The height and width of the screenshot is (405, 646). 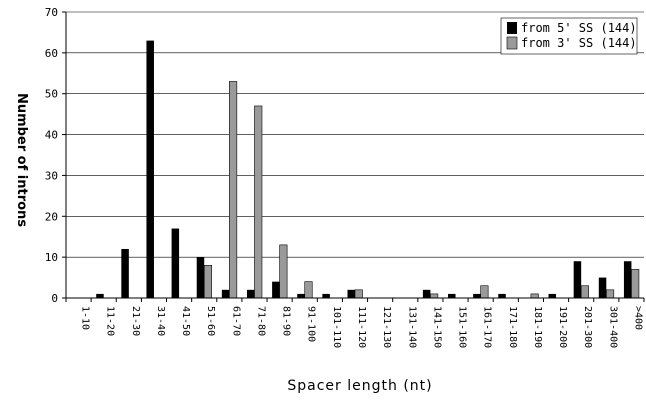 What do you see at coordinates (51, 257) in the screenshot?
I see `y-tick-label: 10` at bounding box center [51, 257].